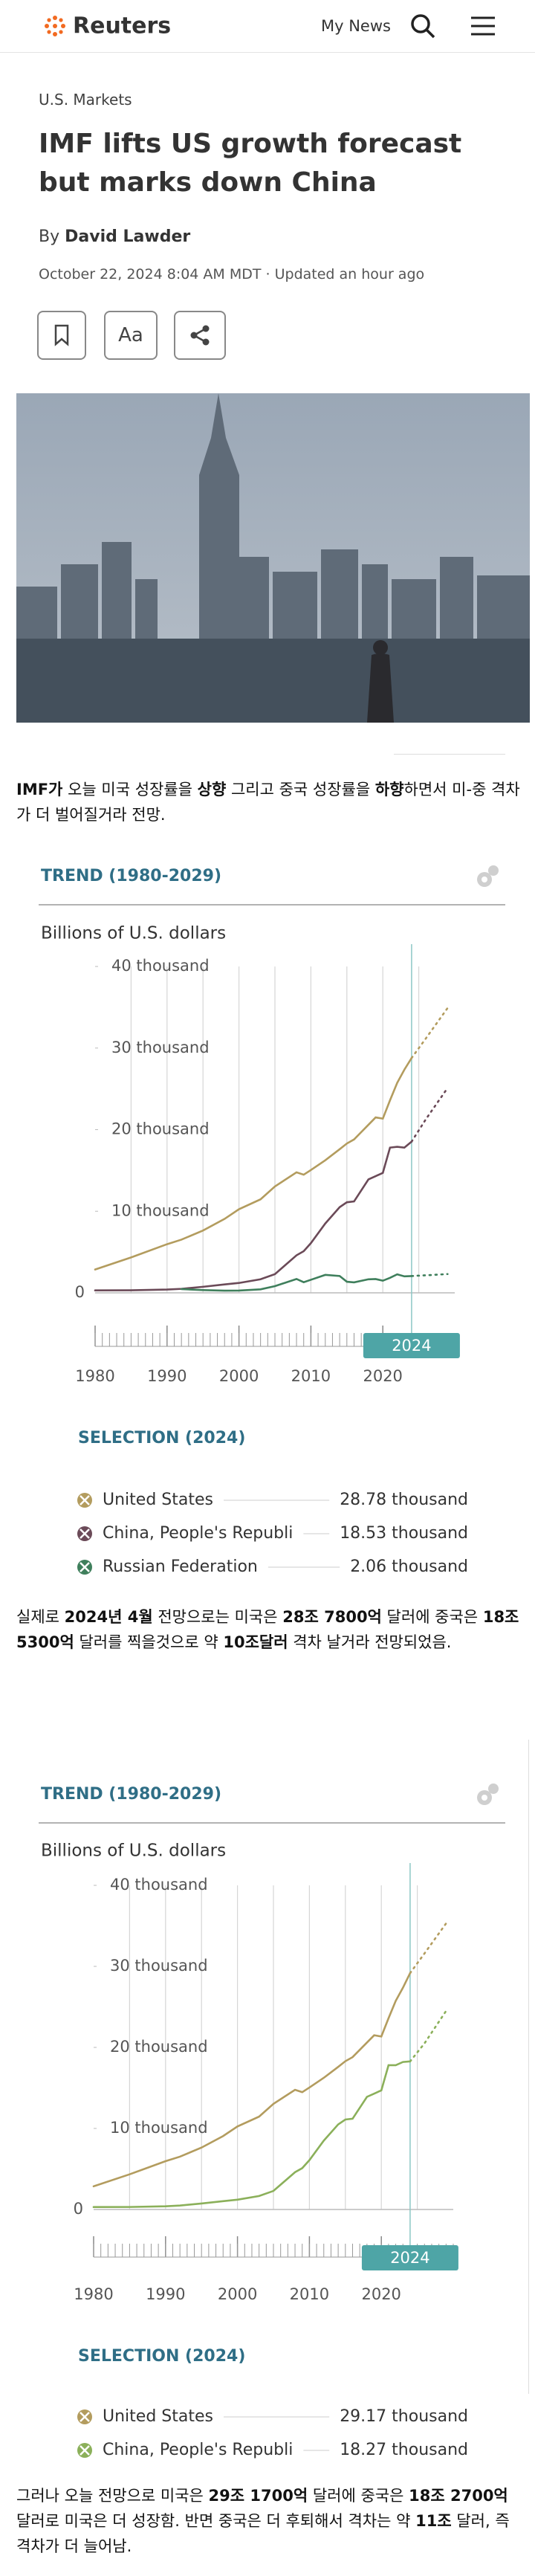 The image size is (535, 2576). Describe the element at coordinates (130, 789) in the screenshot. I see `paragraph-text: 오늘 미국 성장률을` at that location.